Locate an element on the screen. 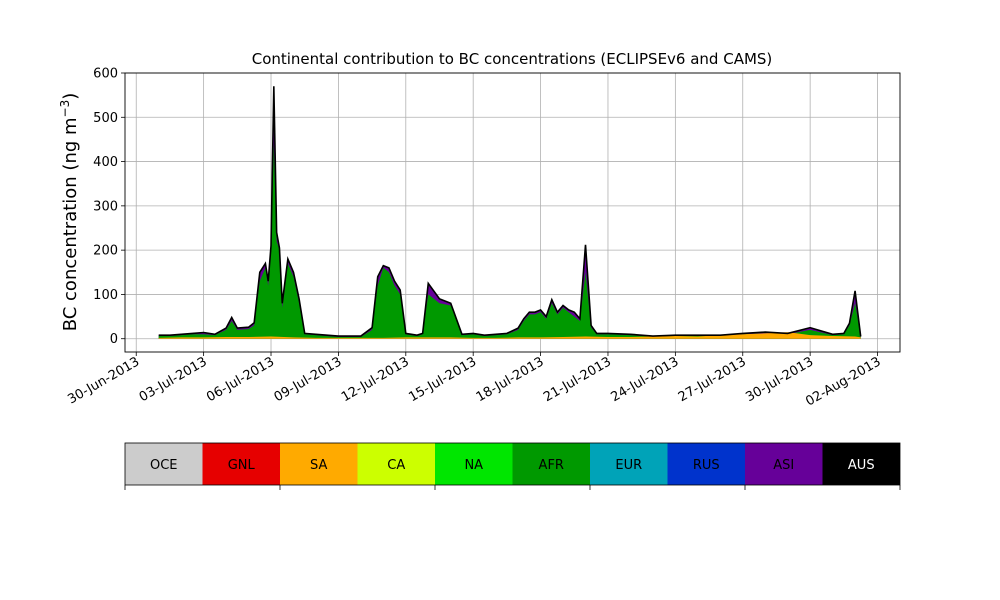 This screenshot has width=1000, height=600. y-axis-label-suffix: ) is located at coordinates (70, 96).